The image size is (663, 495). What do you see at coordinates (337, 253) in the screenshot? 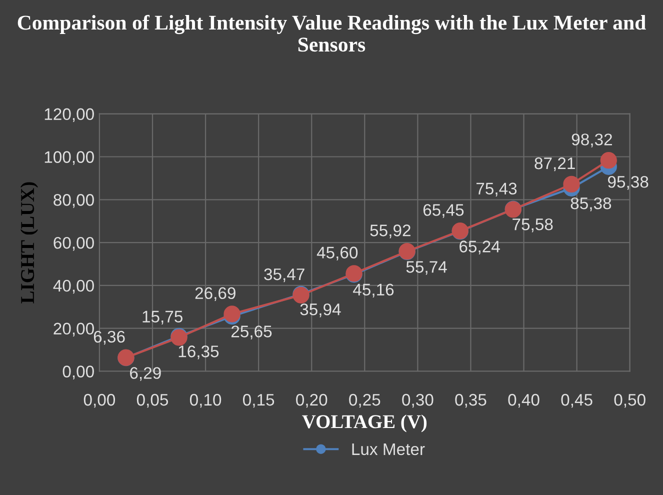
I see `data-label: 45,60` at bounding box center [337, 253].